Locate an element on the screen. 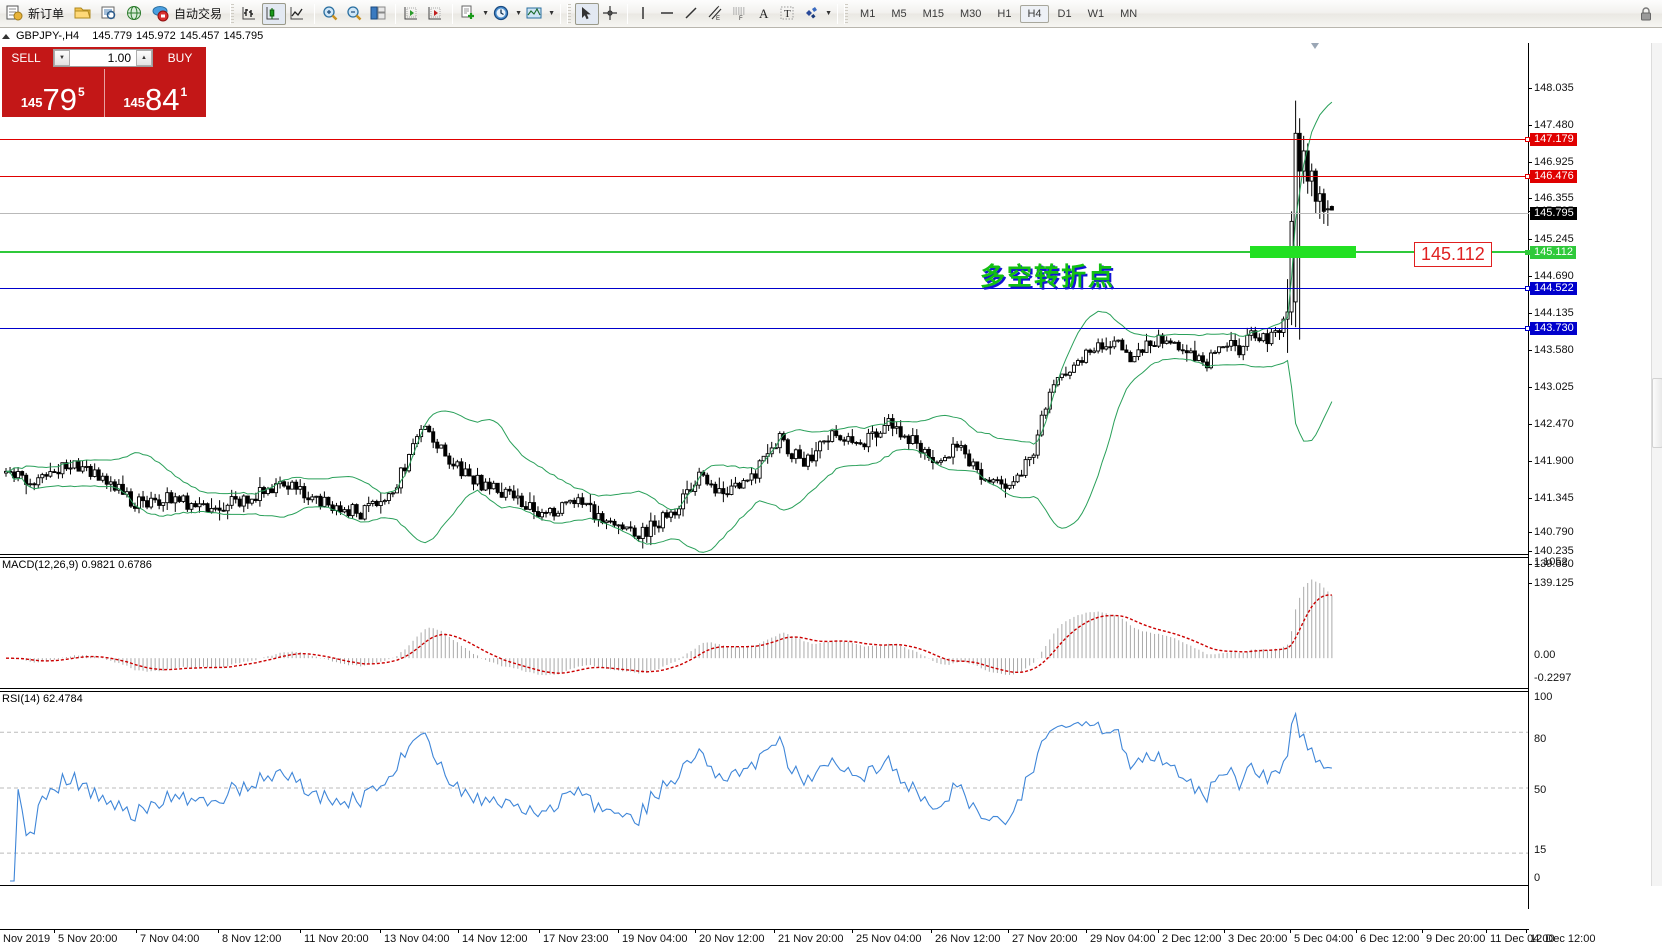 The height and width of the screenshot is (952, 1662). equidistant-channel-button: E is located at coordinates (716, 14).